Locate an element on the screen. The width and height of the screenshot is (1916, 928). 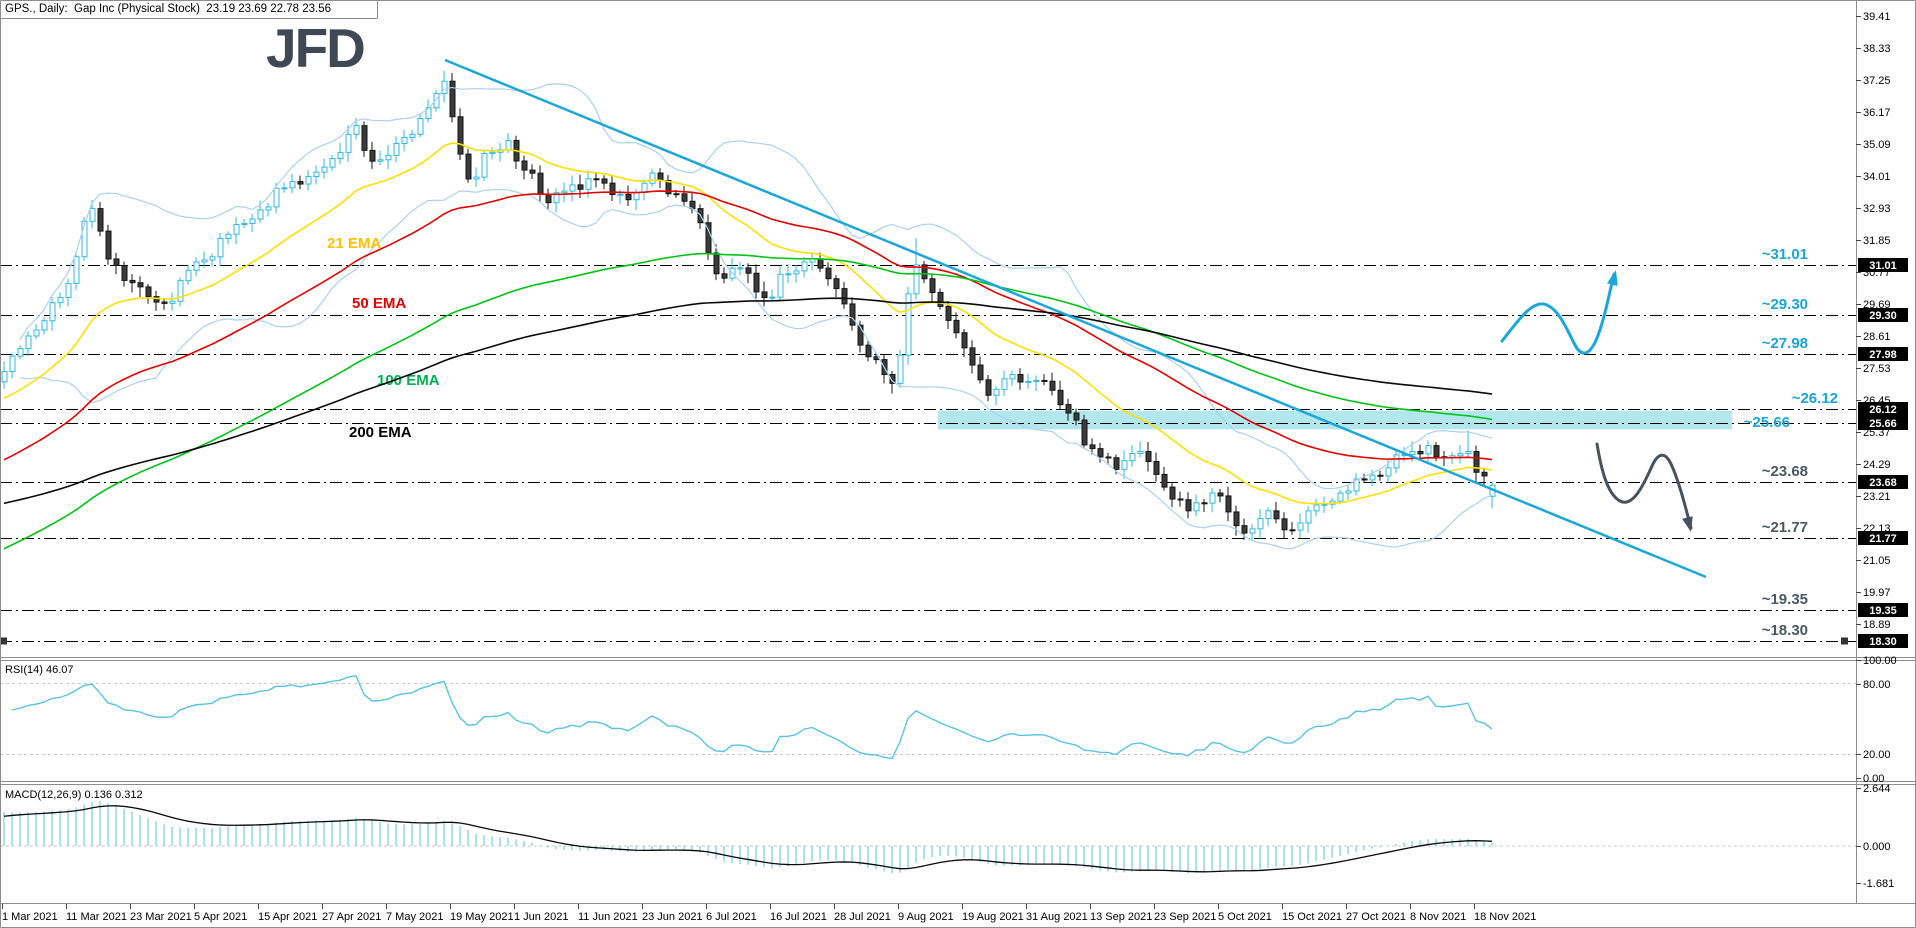
date-label: 23 Sep 2021 is located at coordinates (1185, 917).